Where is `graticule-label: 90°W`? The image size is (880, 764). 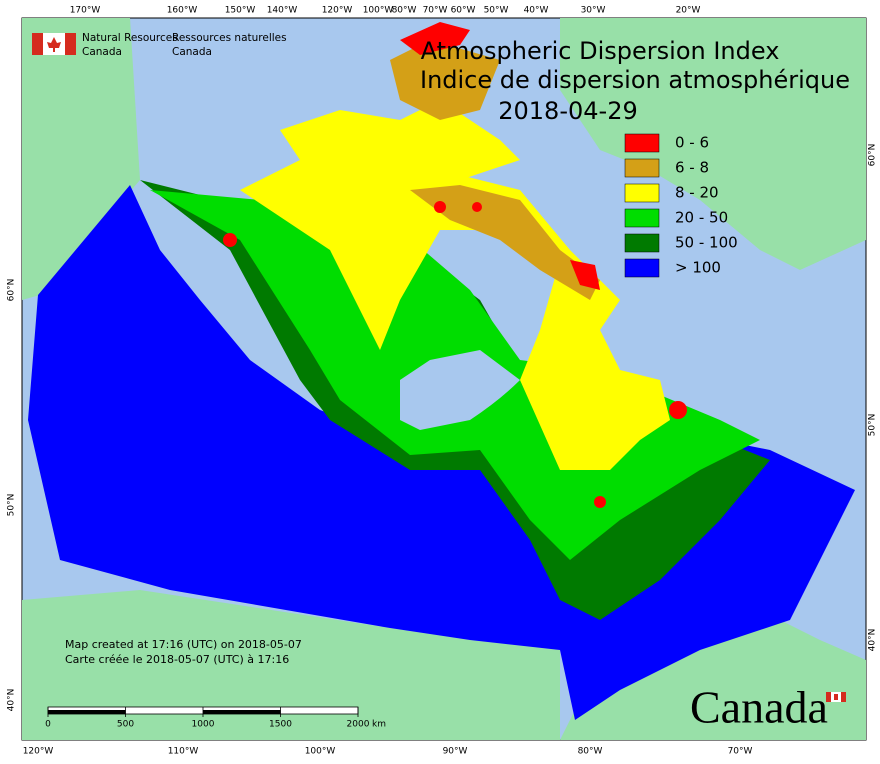 graticule-label: 90°W is located at coordinates (455, 752).